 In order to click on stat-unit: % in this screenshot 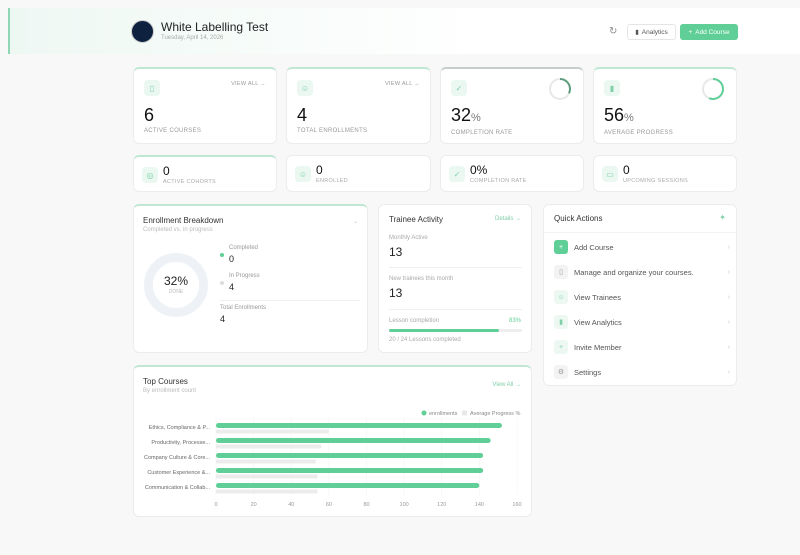, I will do `click(629, 118)`.